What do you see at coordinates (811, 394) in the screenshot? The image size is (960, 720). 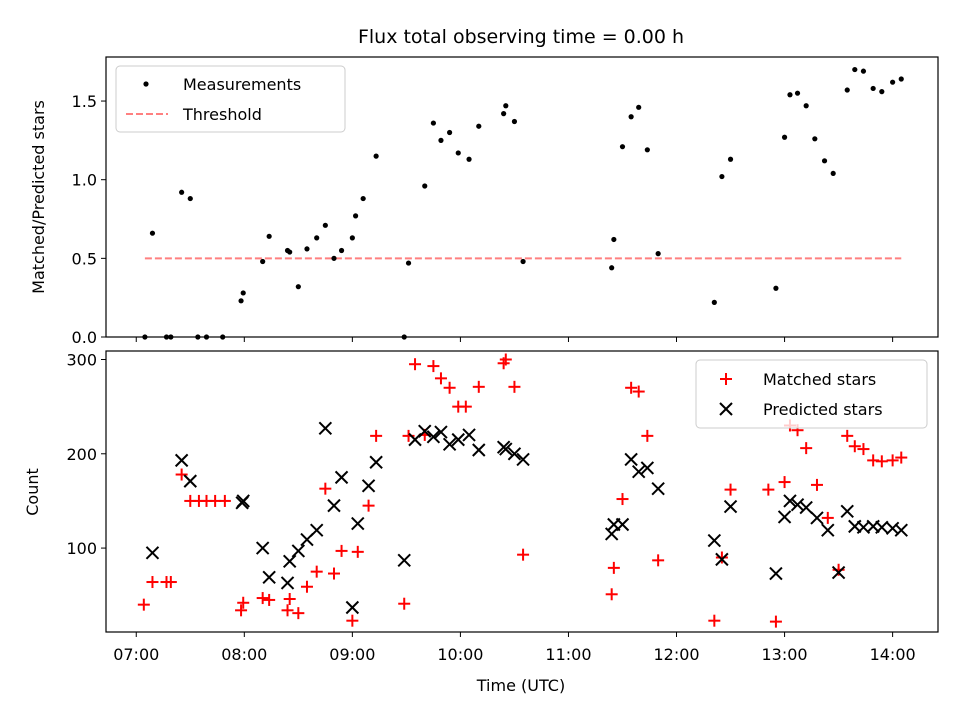 I see `bottom-legend: Matched stars Predicted stars` at bounding box center [811, 394].